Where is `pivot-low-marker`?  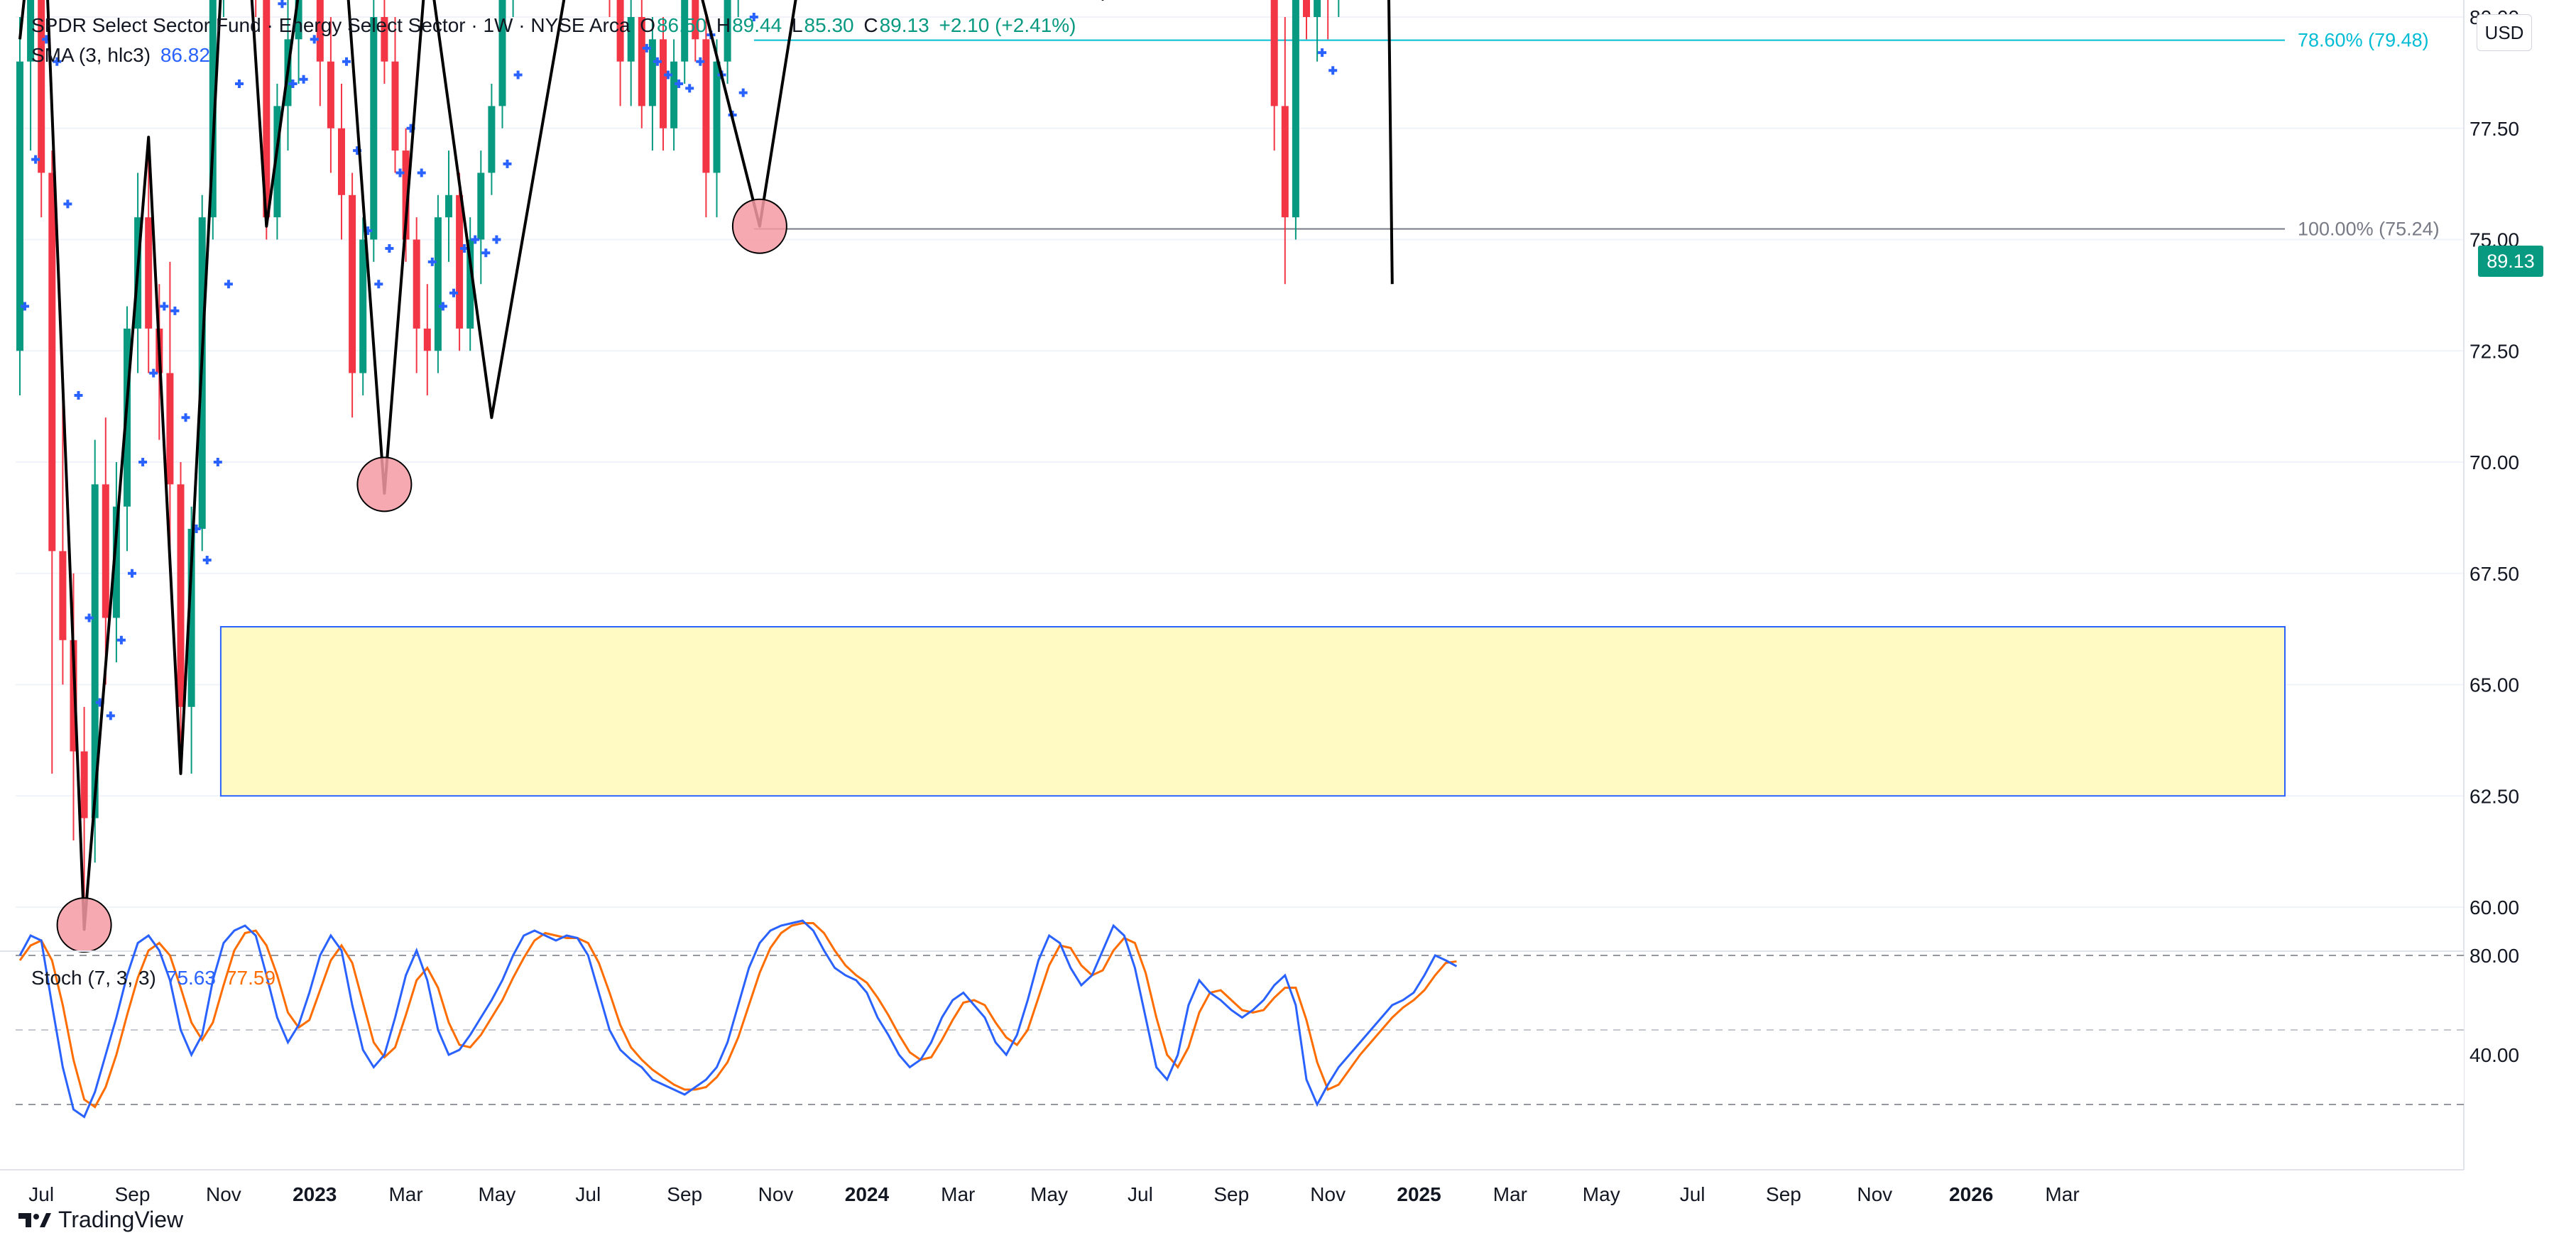 pivot-low-marker is located at coordinates (384, 484).